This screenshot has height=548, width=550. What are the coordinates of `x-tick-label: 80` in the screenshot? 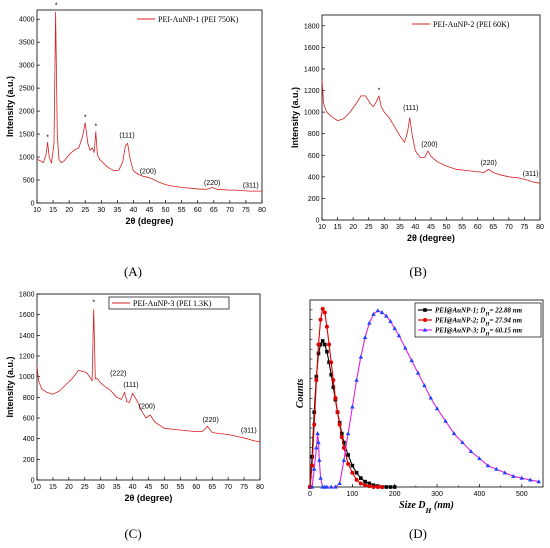 It's located at (262, 210).